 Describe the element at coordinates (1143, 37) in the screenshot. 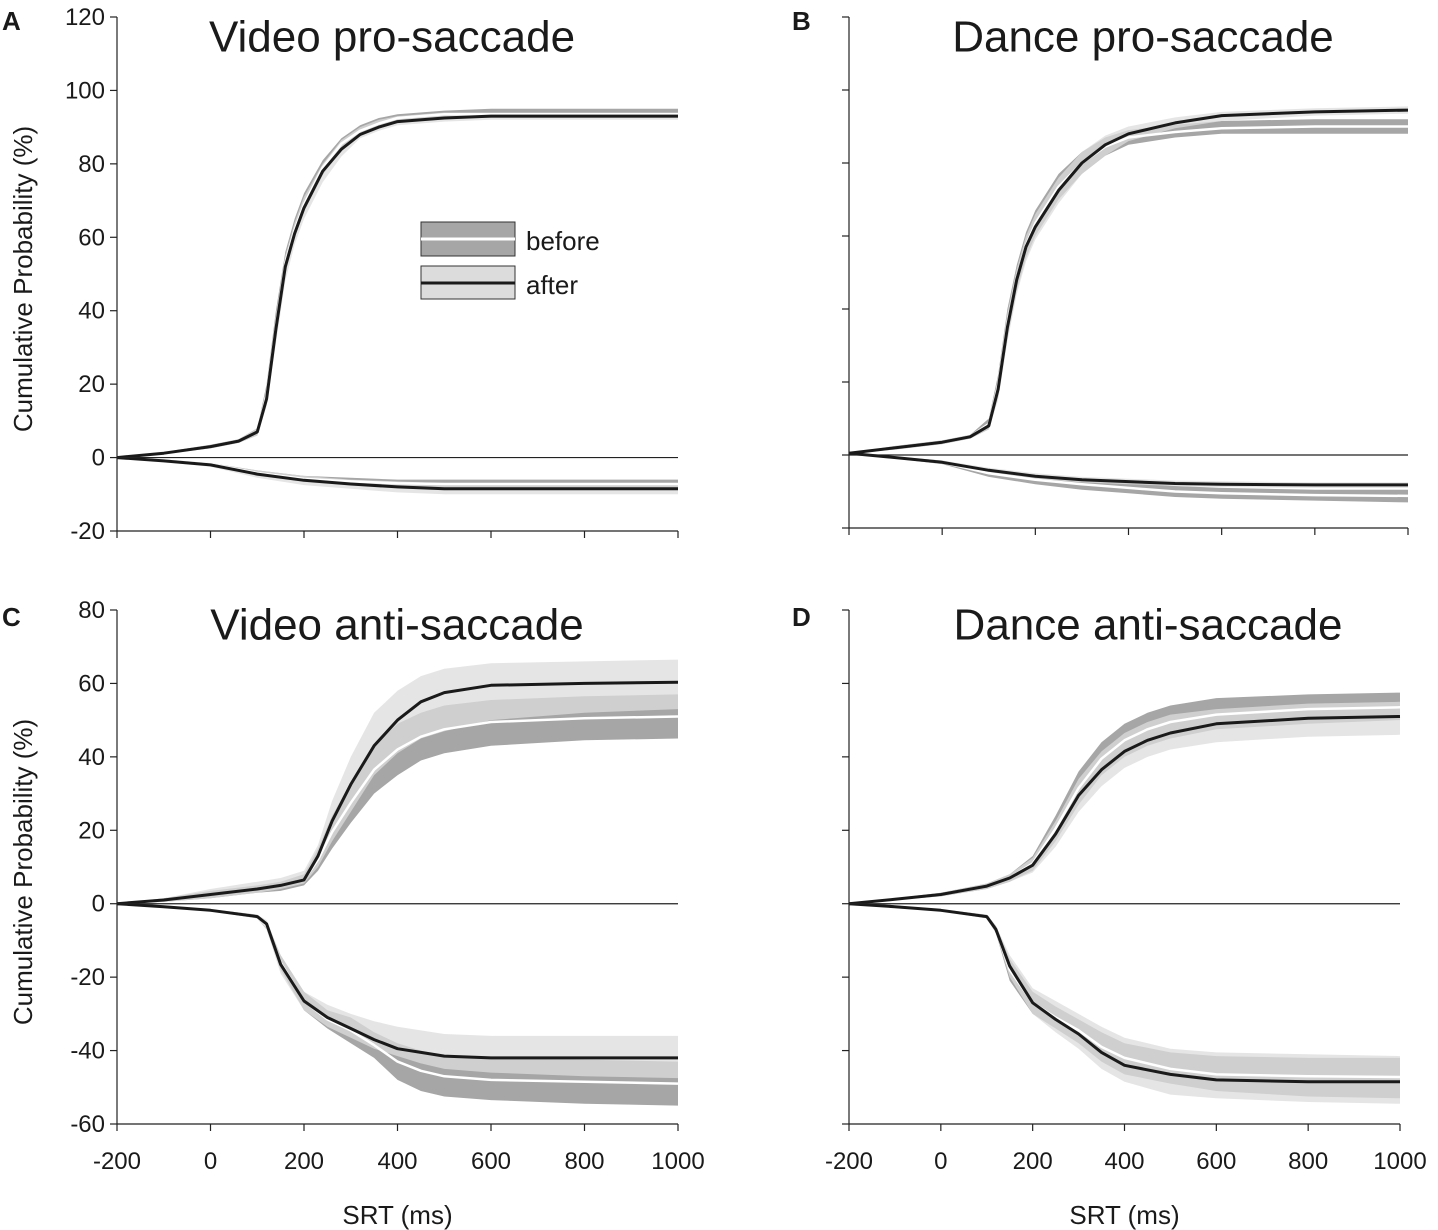

I see `panel-title: Dance pro-saccade` at that location.